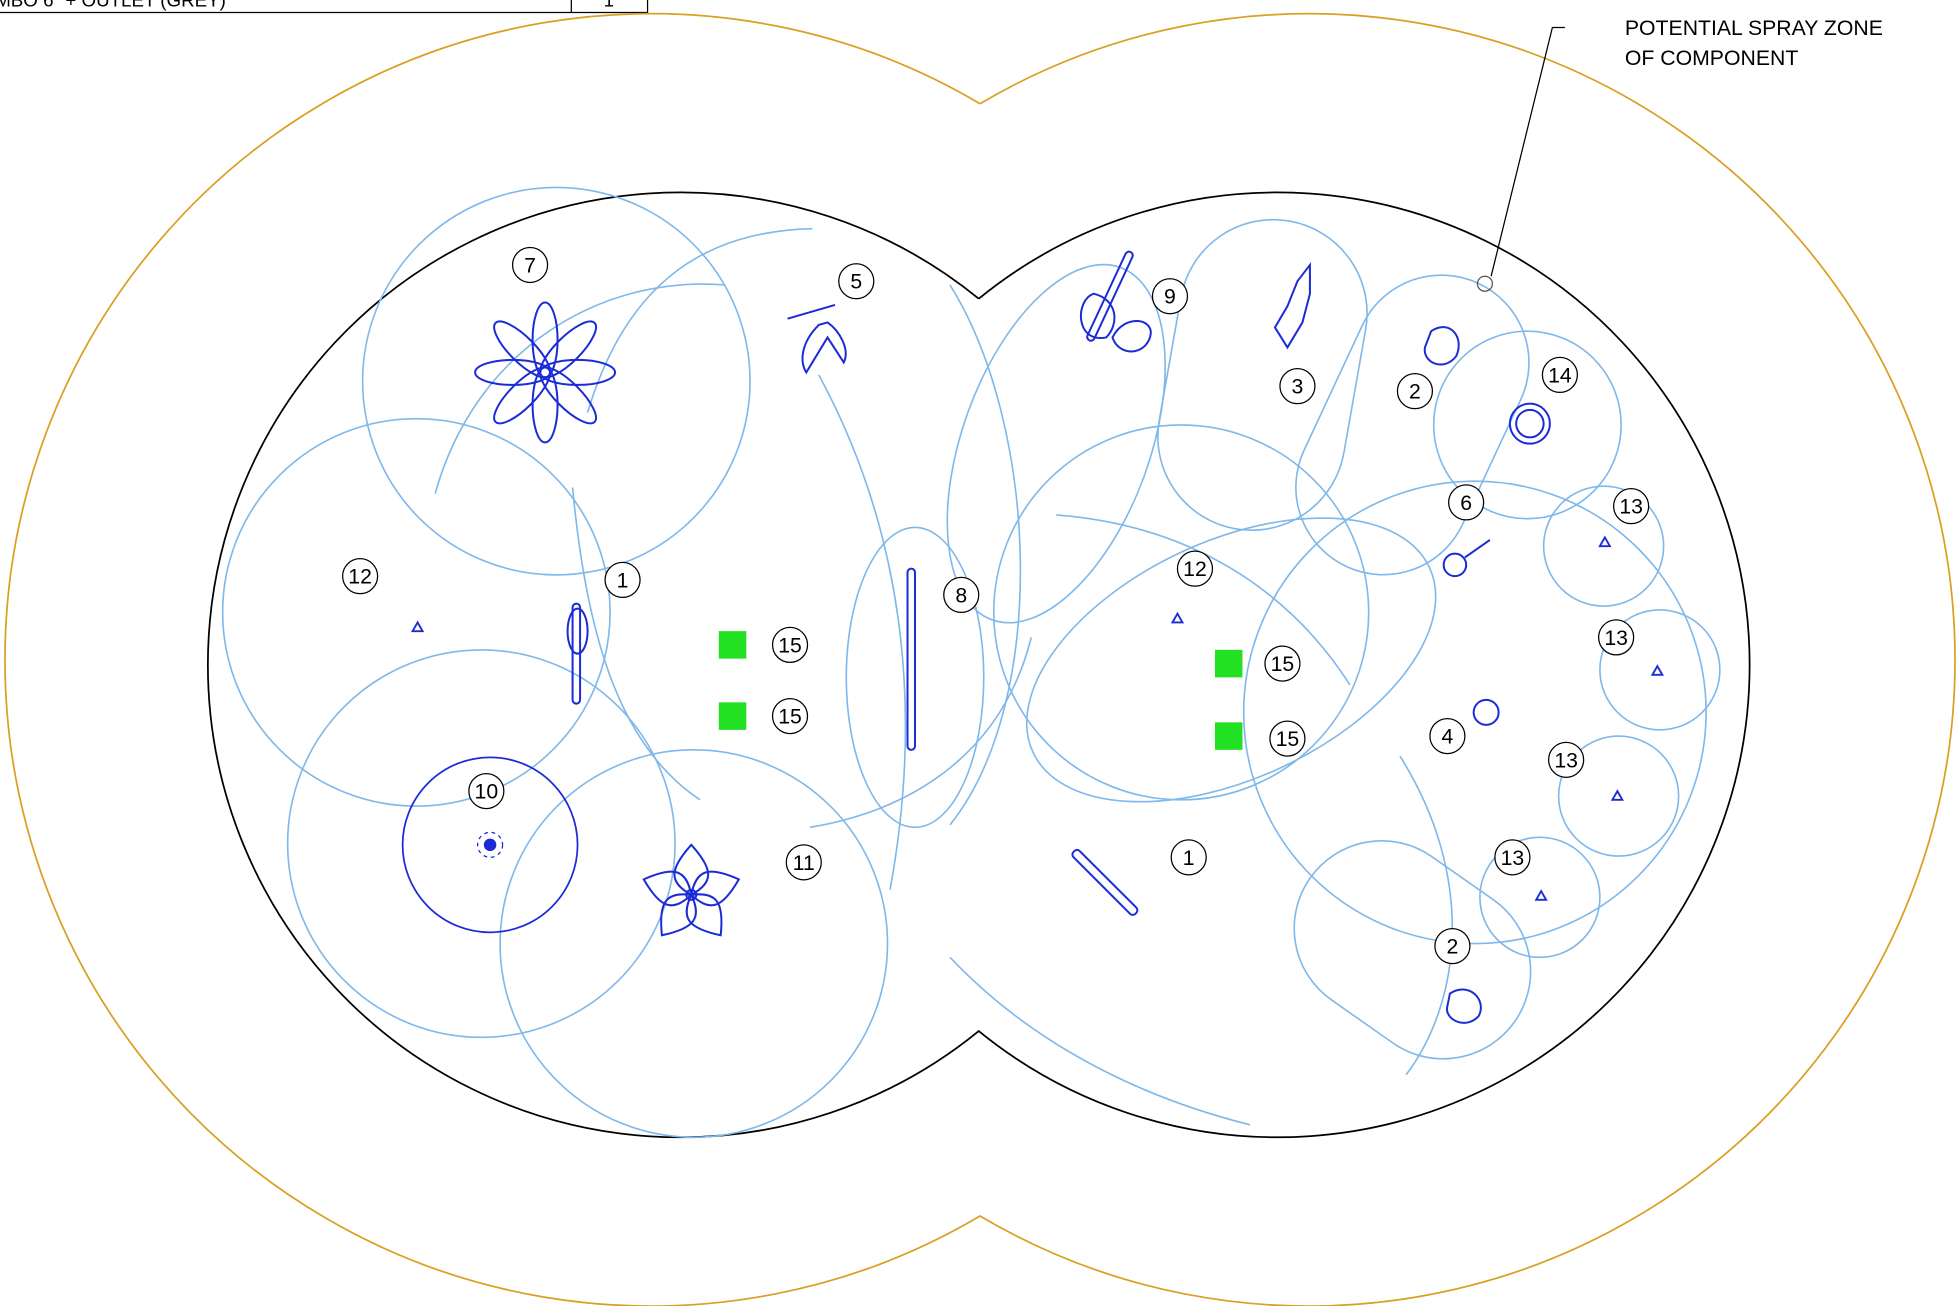 The image size is (1960, 1306). What do you see at coordinates (324, 7) in the screenshot?
I see `header-table` at bounding box center [324, 7].